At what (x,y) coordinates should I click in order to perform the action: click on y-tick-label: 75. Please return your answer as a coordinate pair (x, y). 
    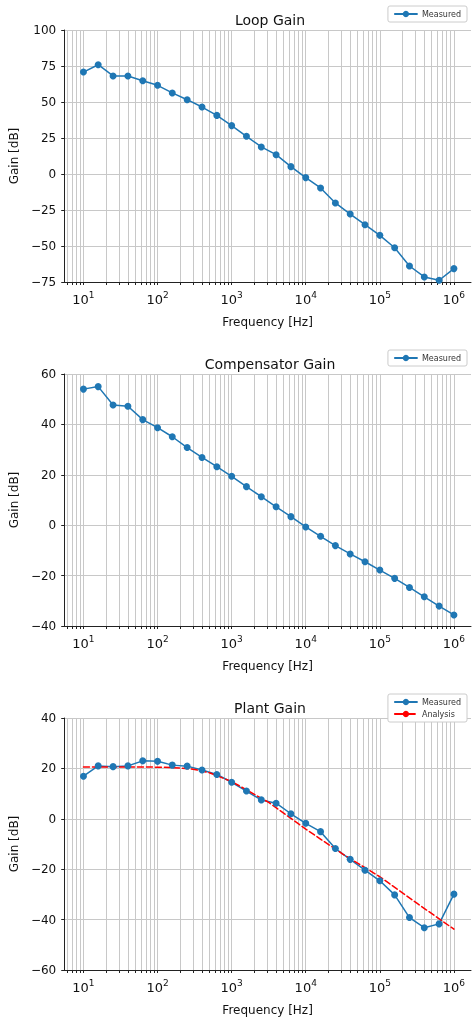
    Looking at the image, I should click on (48, 66).